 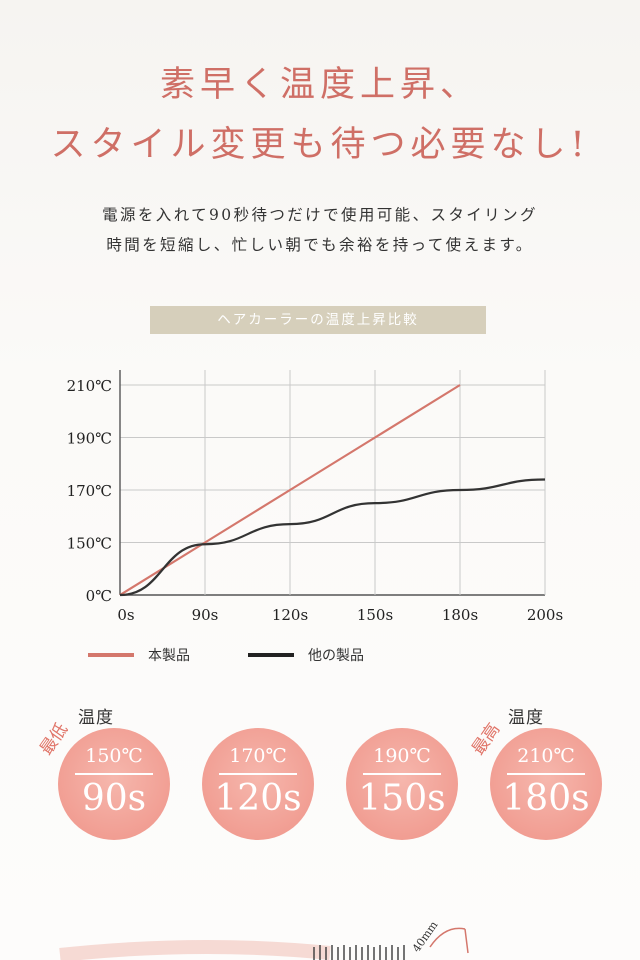 What do you see at coordinates (258, 798) in the screenshot?
I see `badge-time: 120s` at bounding box center [258, 798].